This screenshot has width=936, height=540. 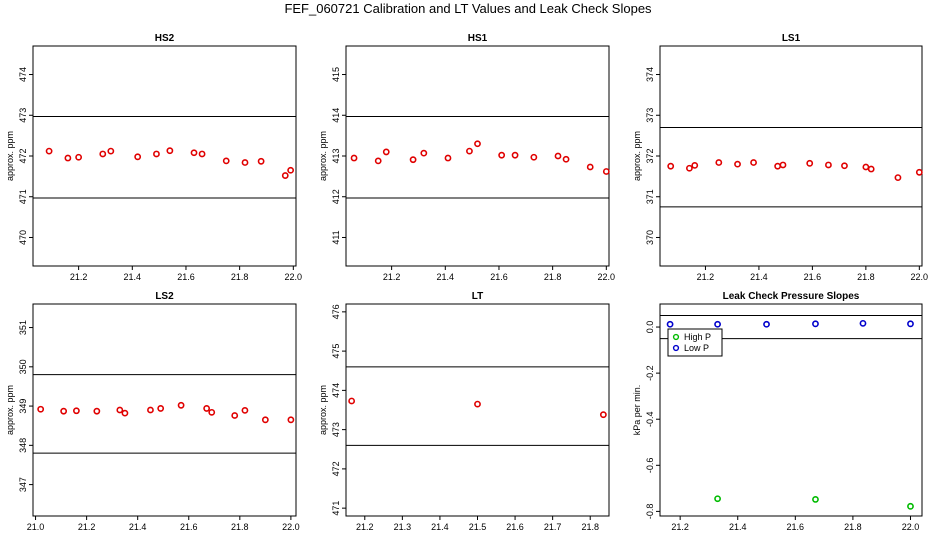 What do you see at coordinates (403, 527) in the screenshot?
I see `x-tick-label: 21.3` at bounding box center [403, 527].